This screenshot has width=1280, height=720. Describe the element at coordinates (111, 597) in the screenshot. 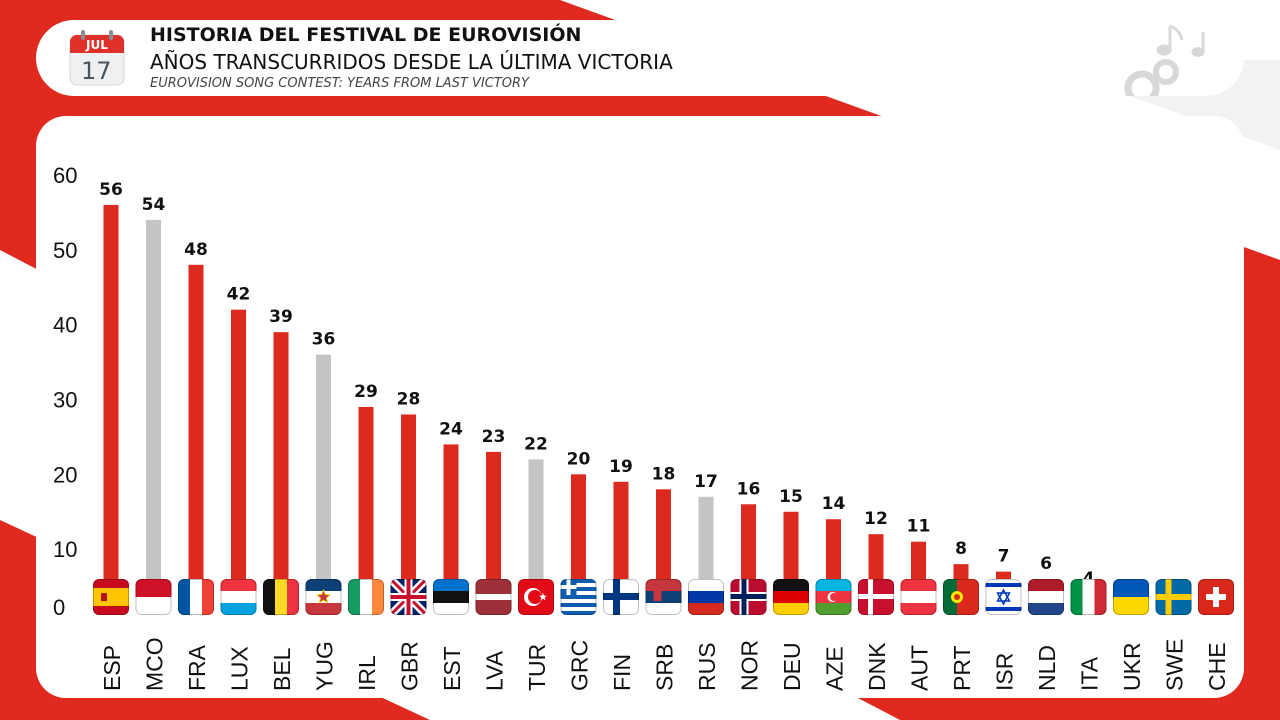

I see `flag-esp-icon` at that location.